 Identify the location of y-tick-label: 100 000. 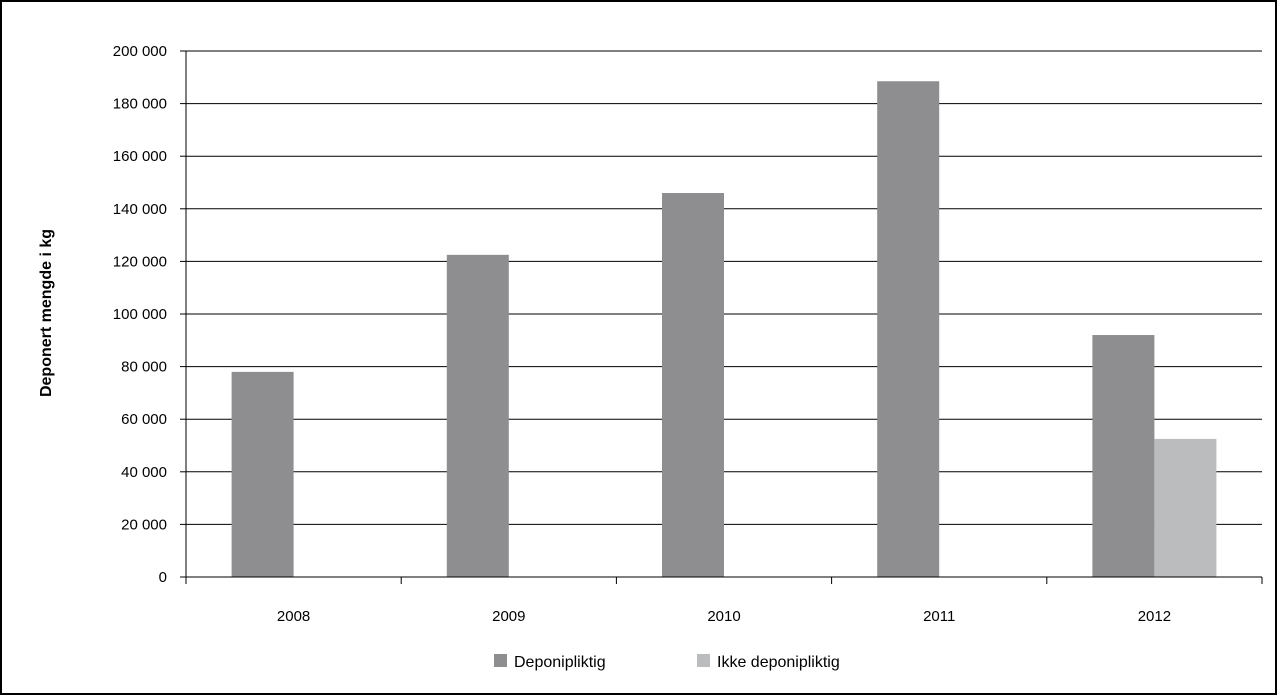
(140, 314).